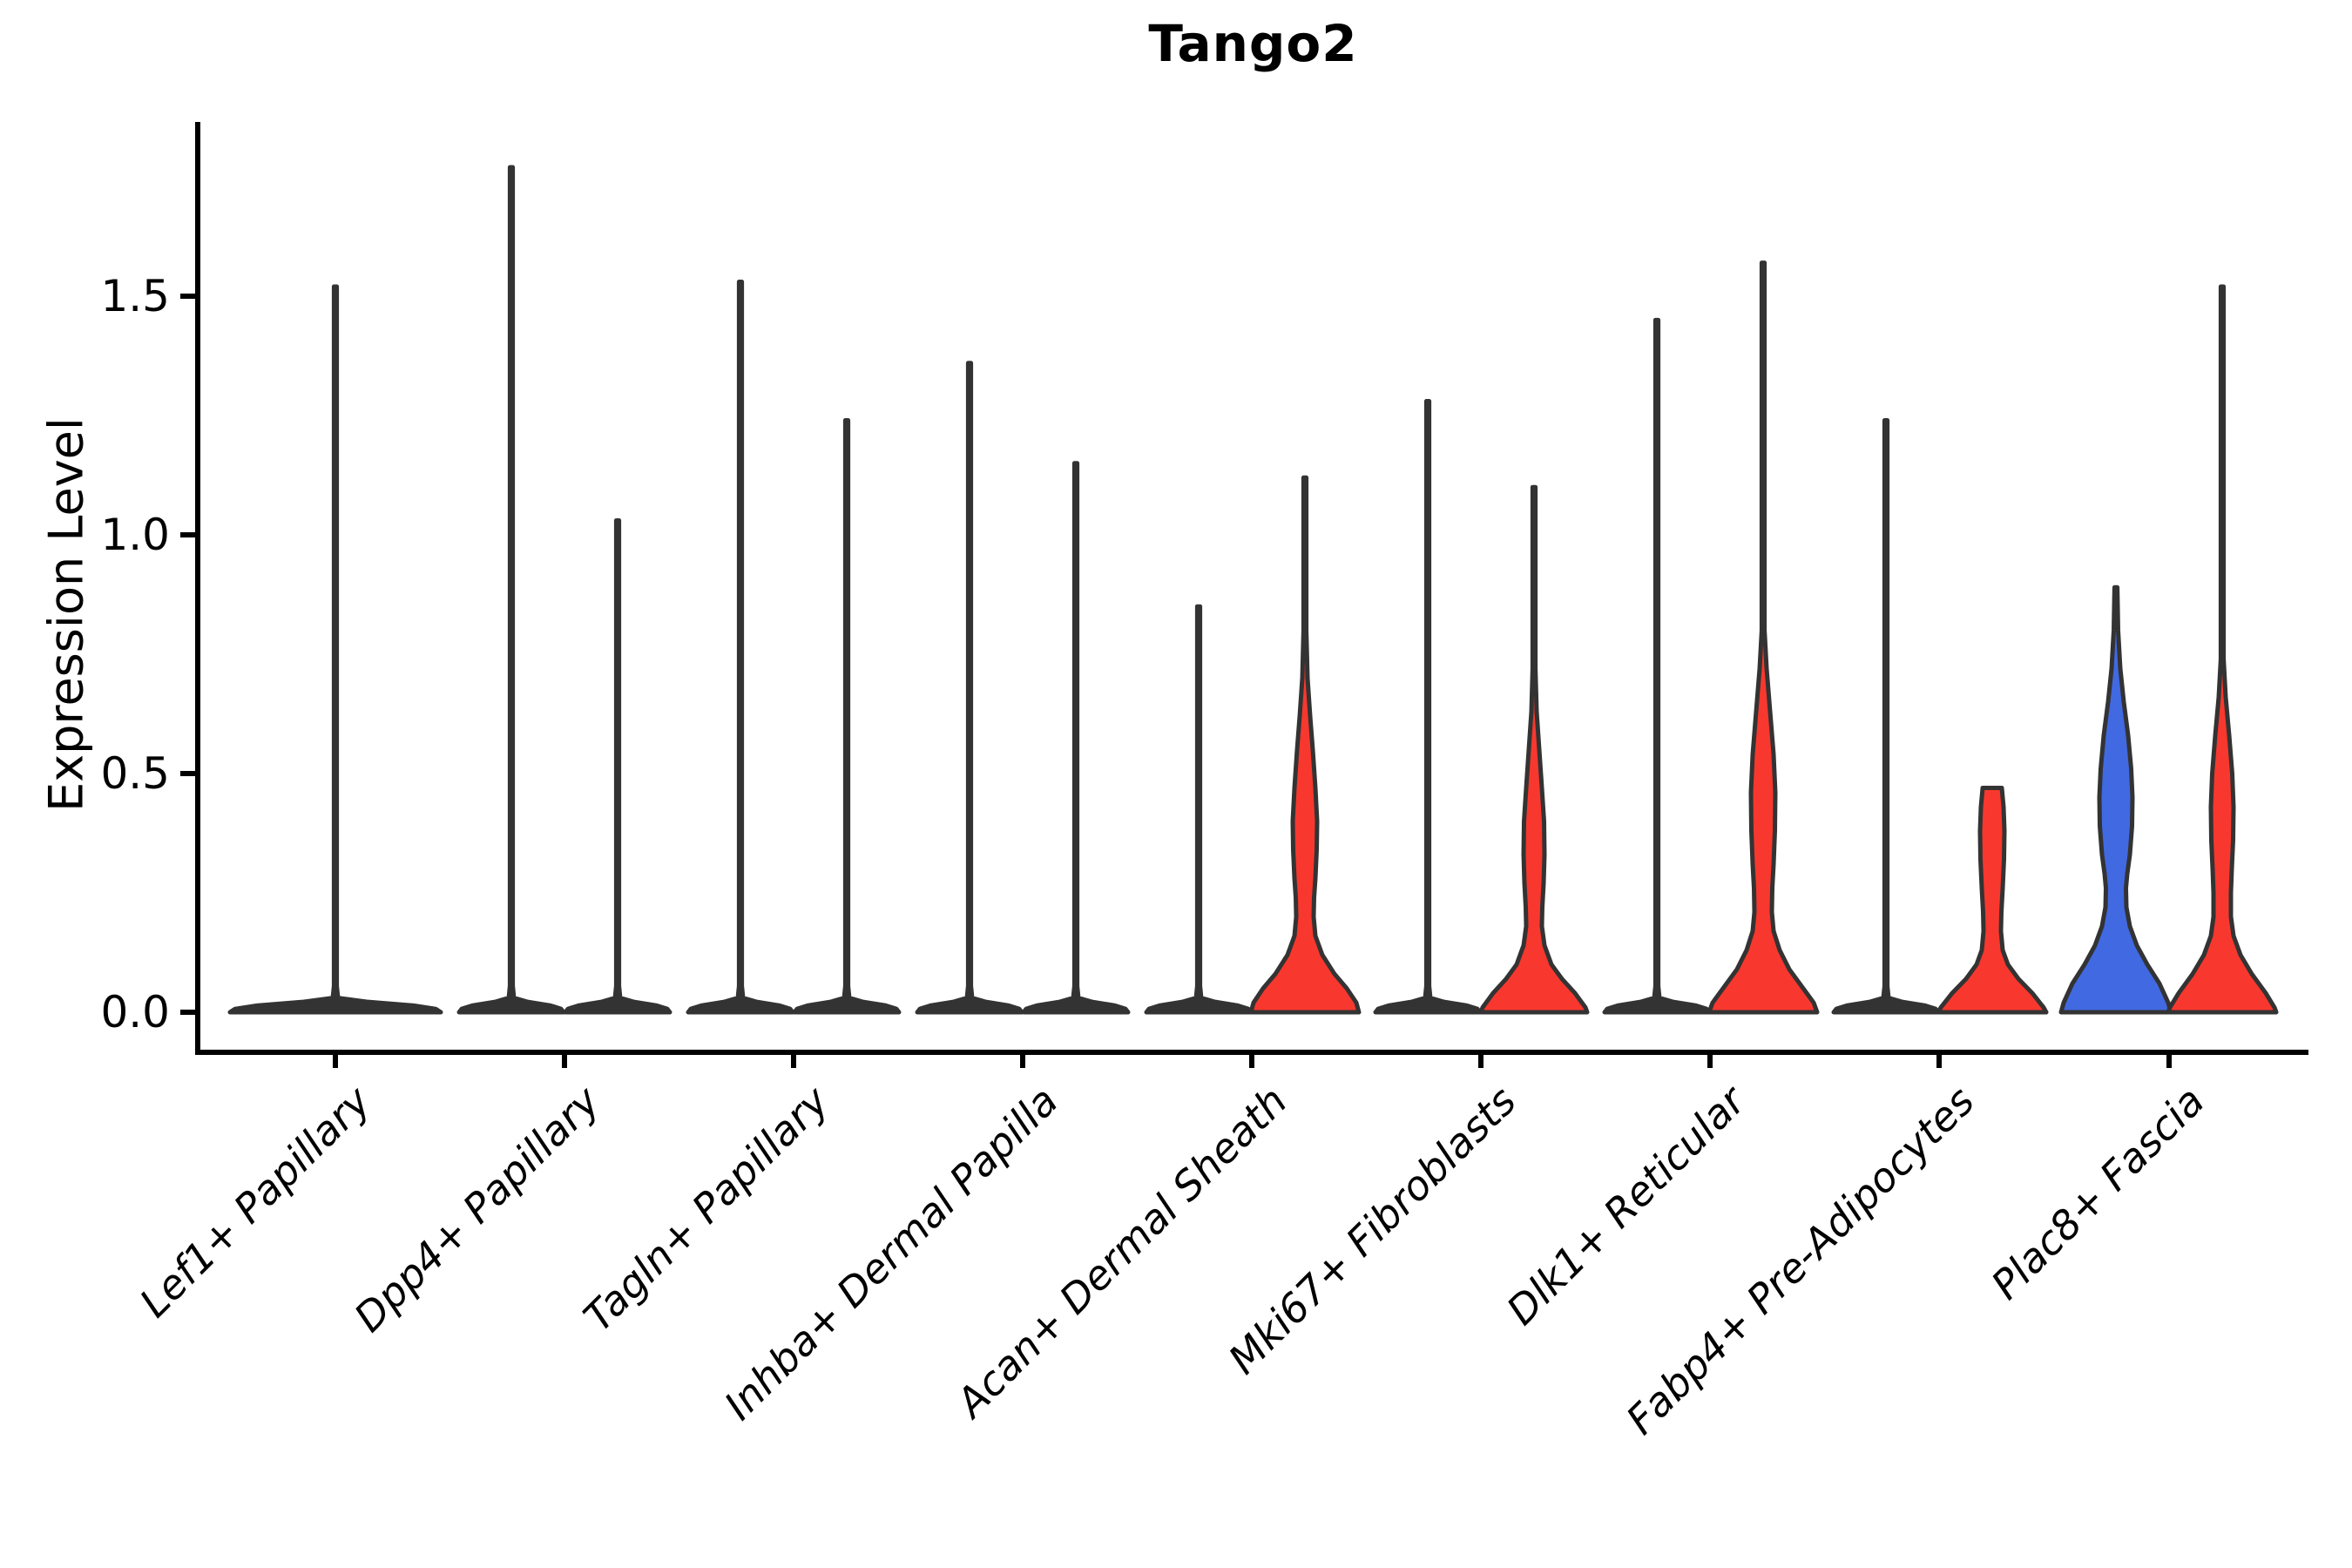  Describe the element at coordinates (135, 296) in the screenshot. I see `y-tick-label: 1.5` at that location.